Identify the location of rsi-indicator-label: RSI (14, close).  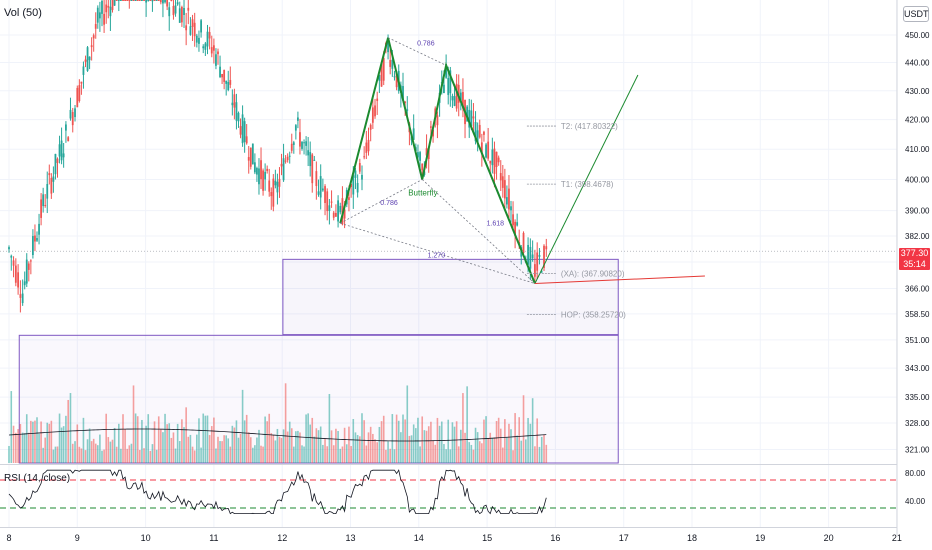
(37, 478).